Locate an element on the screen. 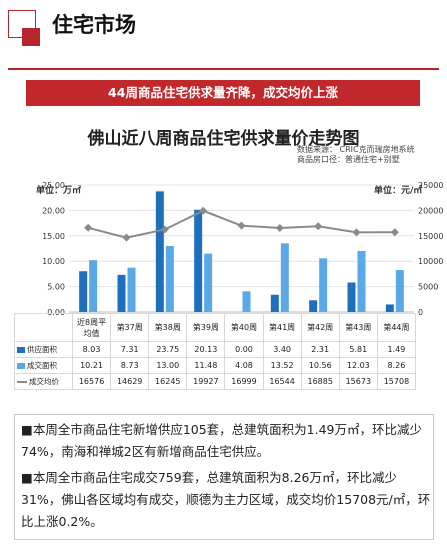 Image resolution: width=447 pixels, height=550 pixels. category-cell: 第42周 is located at coordinates (320, 327).